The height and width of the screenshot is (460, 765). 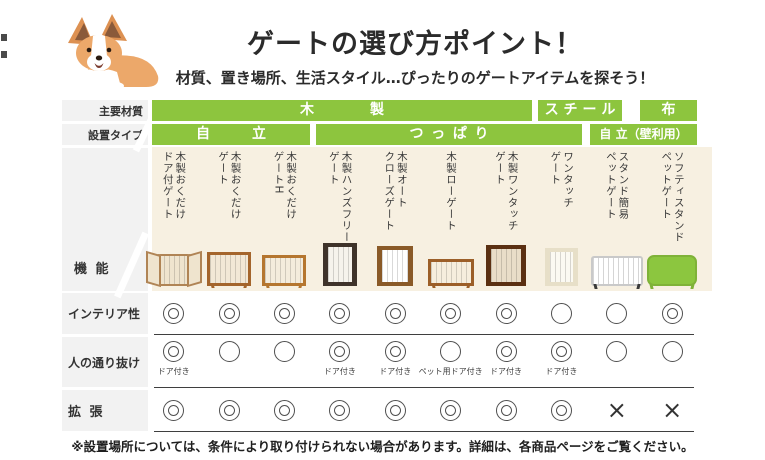 I want to click on product-name-header: 木製おくだけ ゲート, so click(x=229, y=185).